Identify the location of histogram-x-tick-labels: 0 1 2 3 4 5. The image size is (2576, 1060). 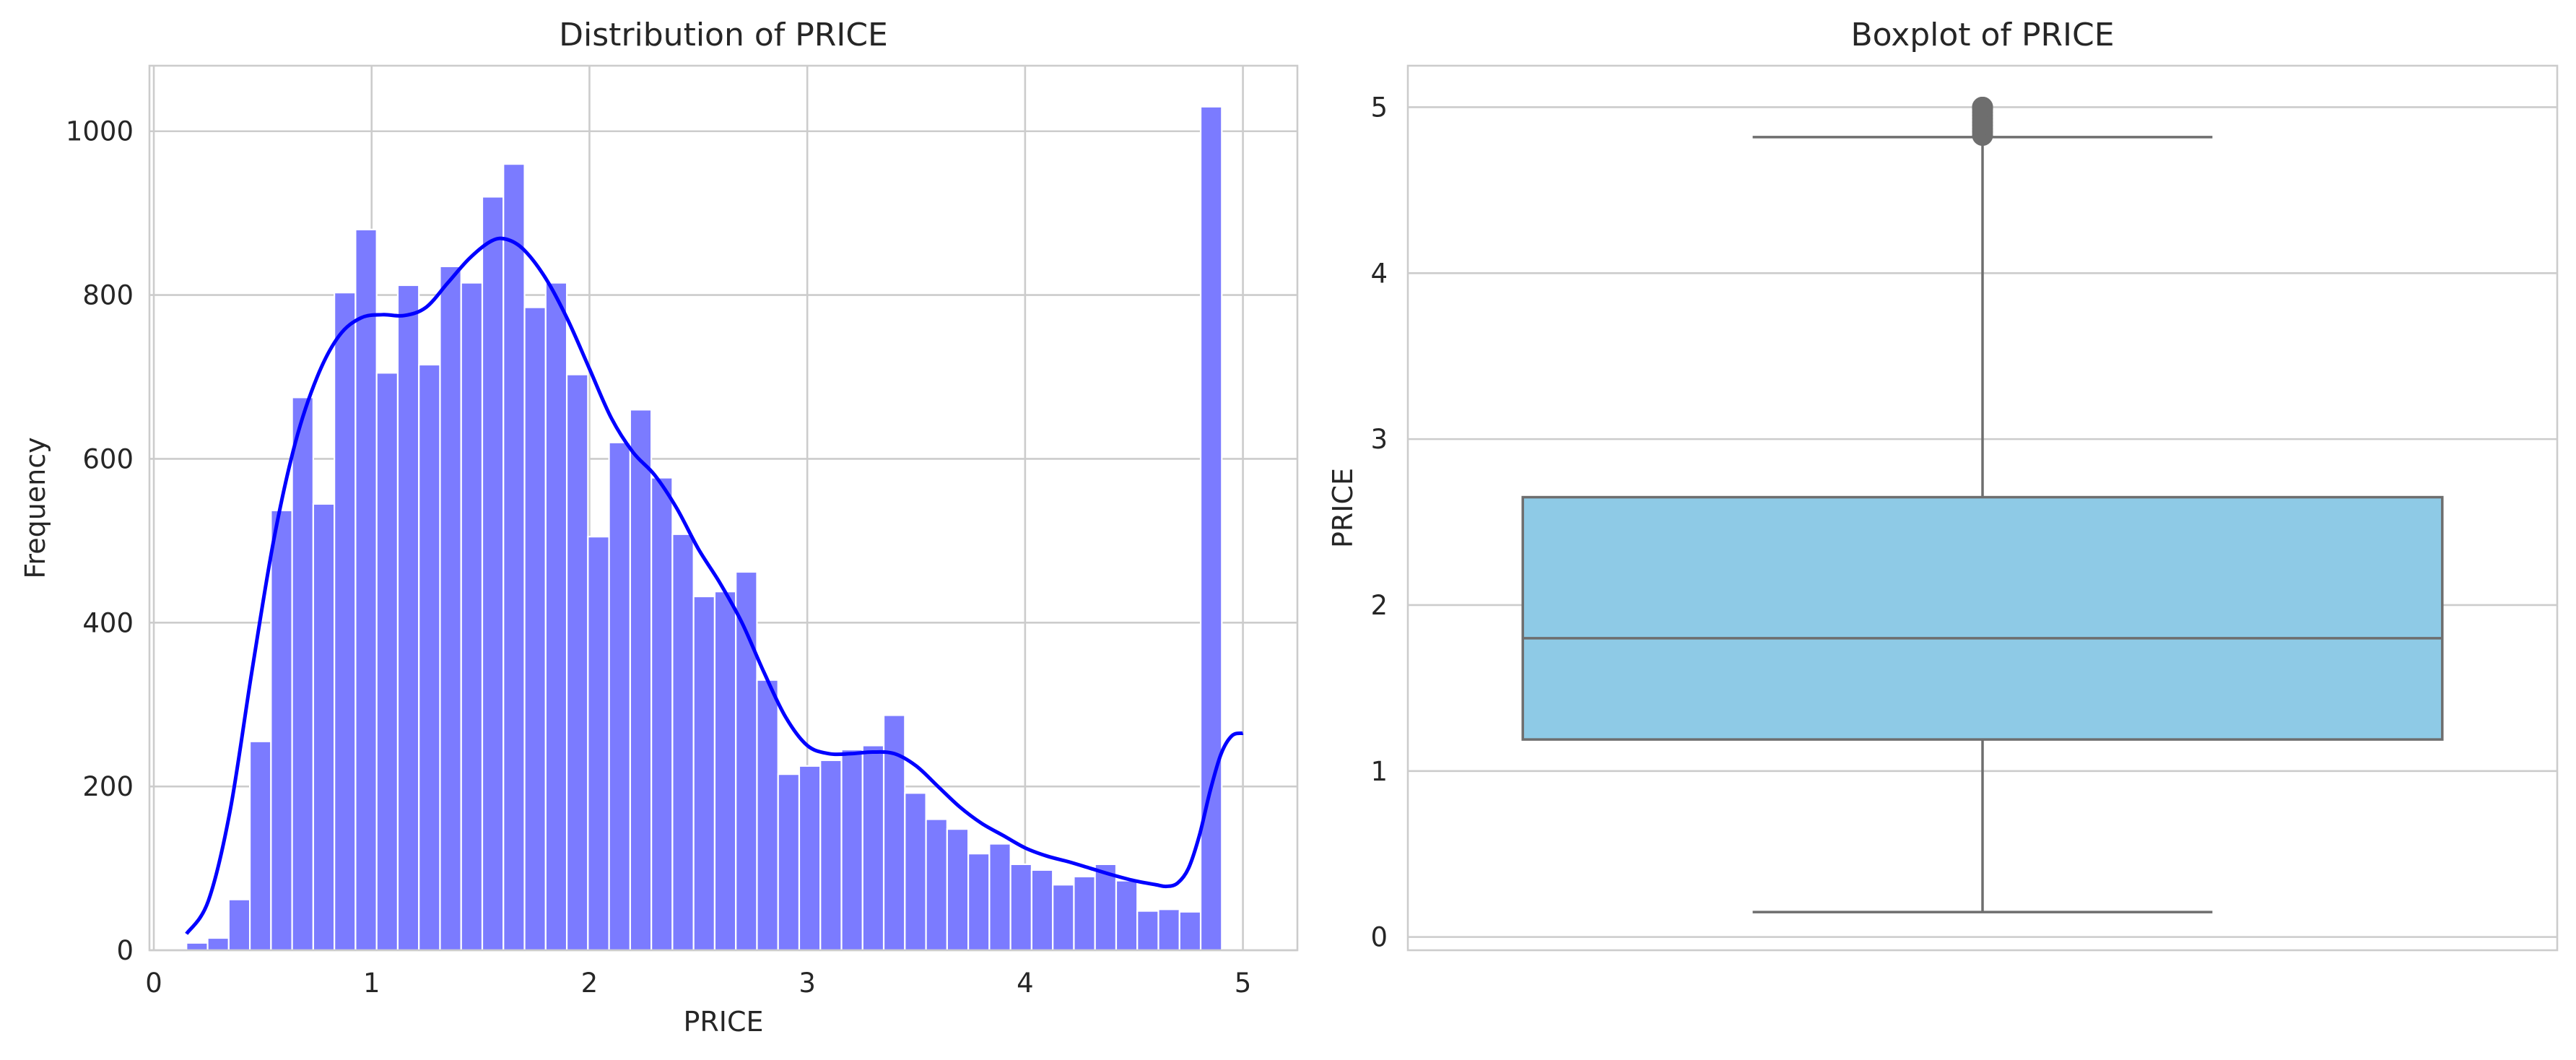
(698, 983).